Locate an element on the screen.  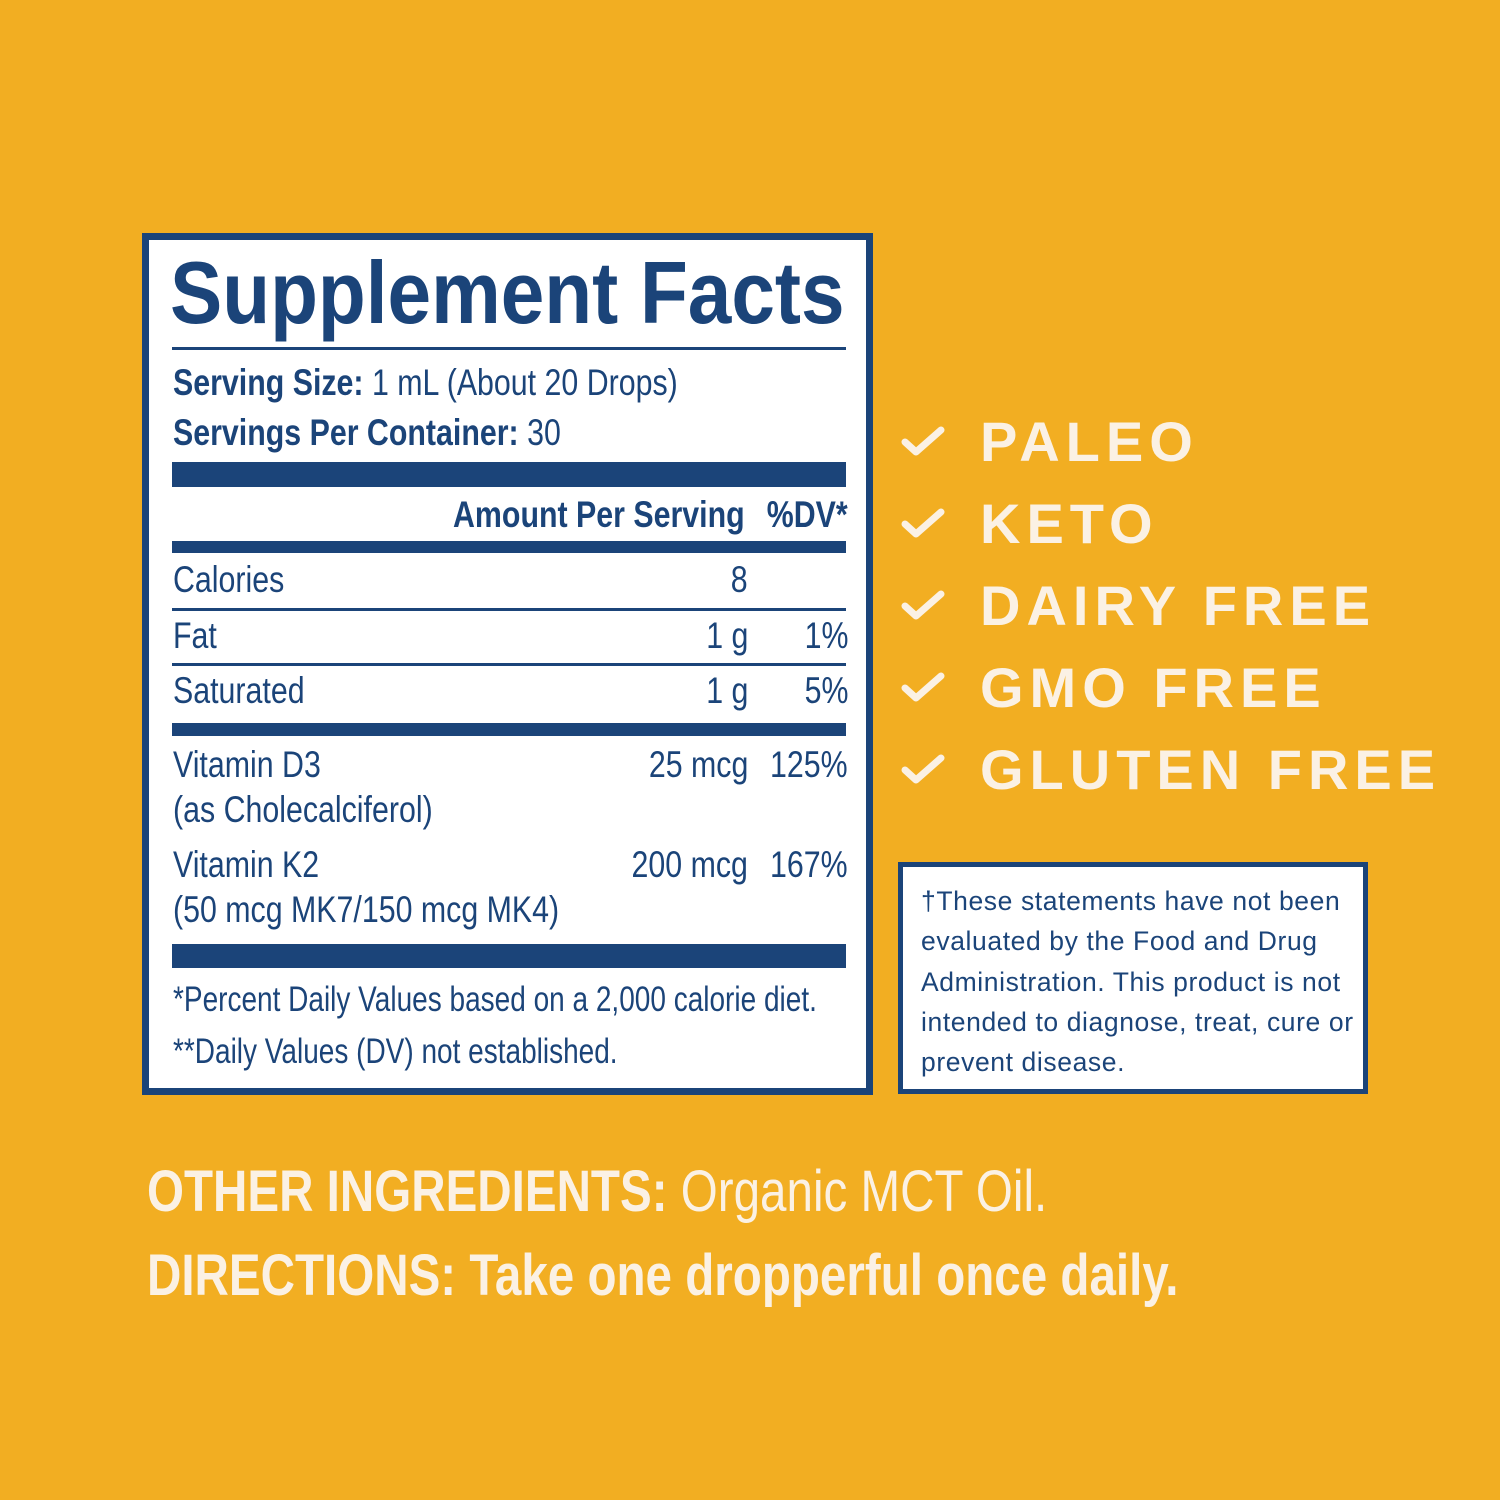
nutrient-dv: 5% is located at coordinates (826, 690).